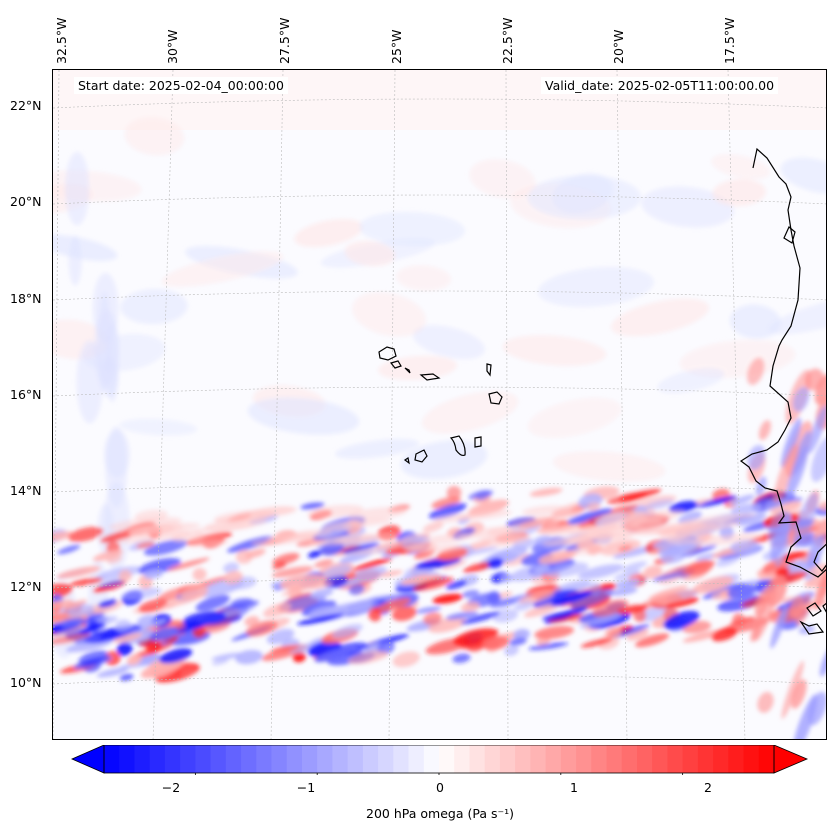 This screenshot has height=839, width=837. Describe the element at coordinates (819, 557) in the screenshot. I see `bijagos-outline` at that location.